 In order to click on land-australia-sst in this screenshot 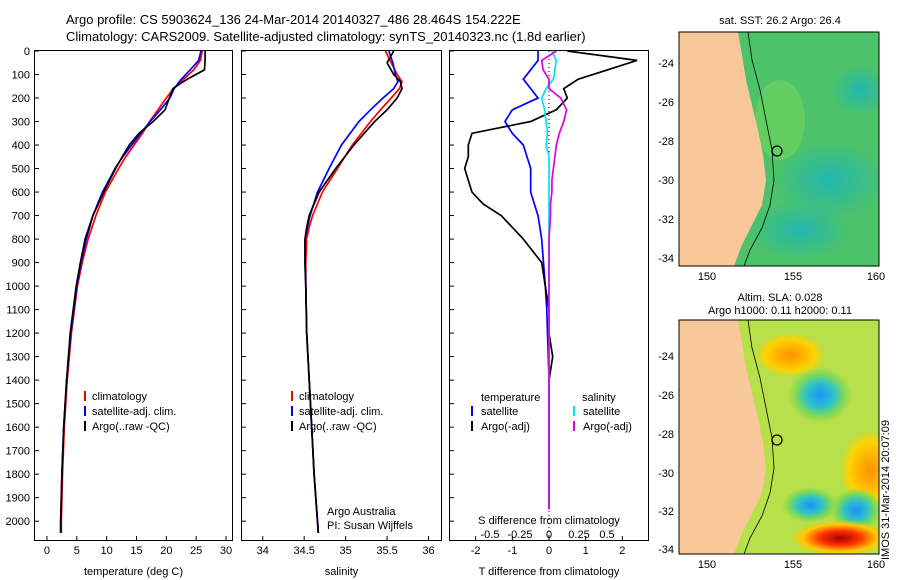, I will do `click(722, 149)`.